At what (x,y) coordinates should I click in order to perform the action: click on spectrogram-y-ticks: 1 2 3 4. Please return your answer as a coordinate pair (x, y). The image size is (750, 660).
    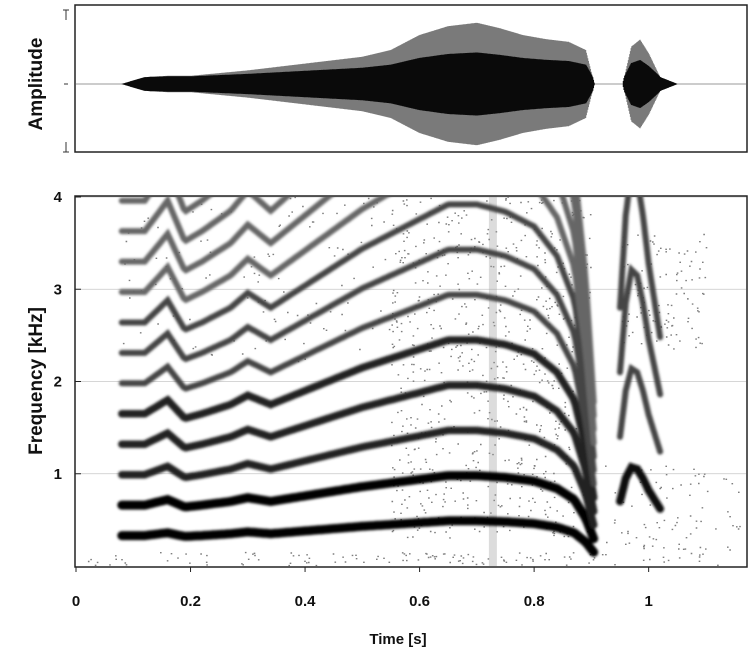
    Looking at the image, I should click on (67, 336).